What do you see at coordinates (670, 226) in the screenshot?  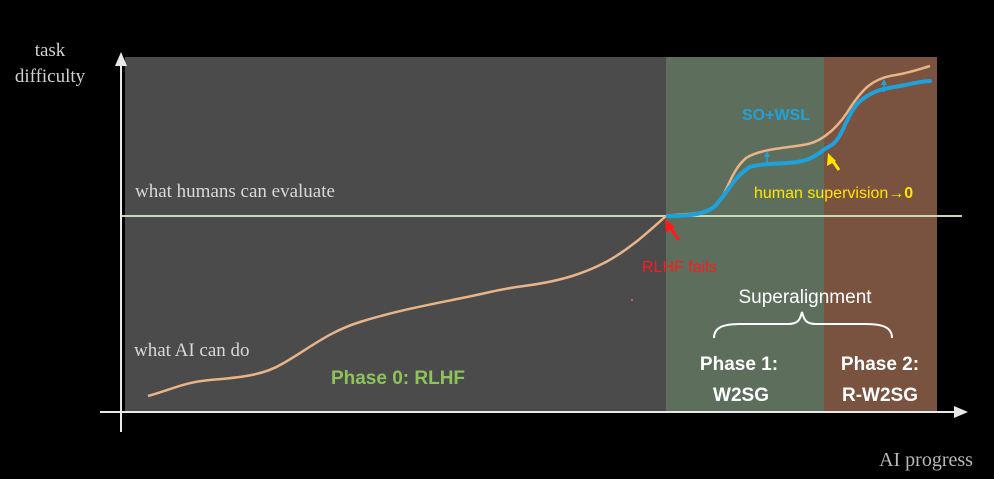 I see `rlhf-fails-arrowhead-icon` at bounding box center [670, 226].